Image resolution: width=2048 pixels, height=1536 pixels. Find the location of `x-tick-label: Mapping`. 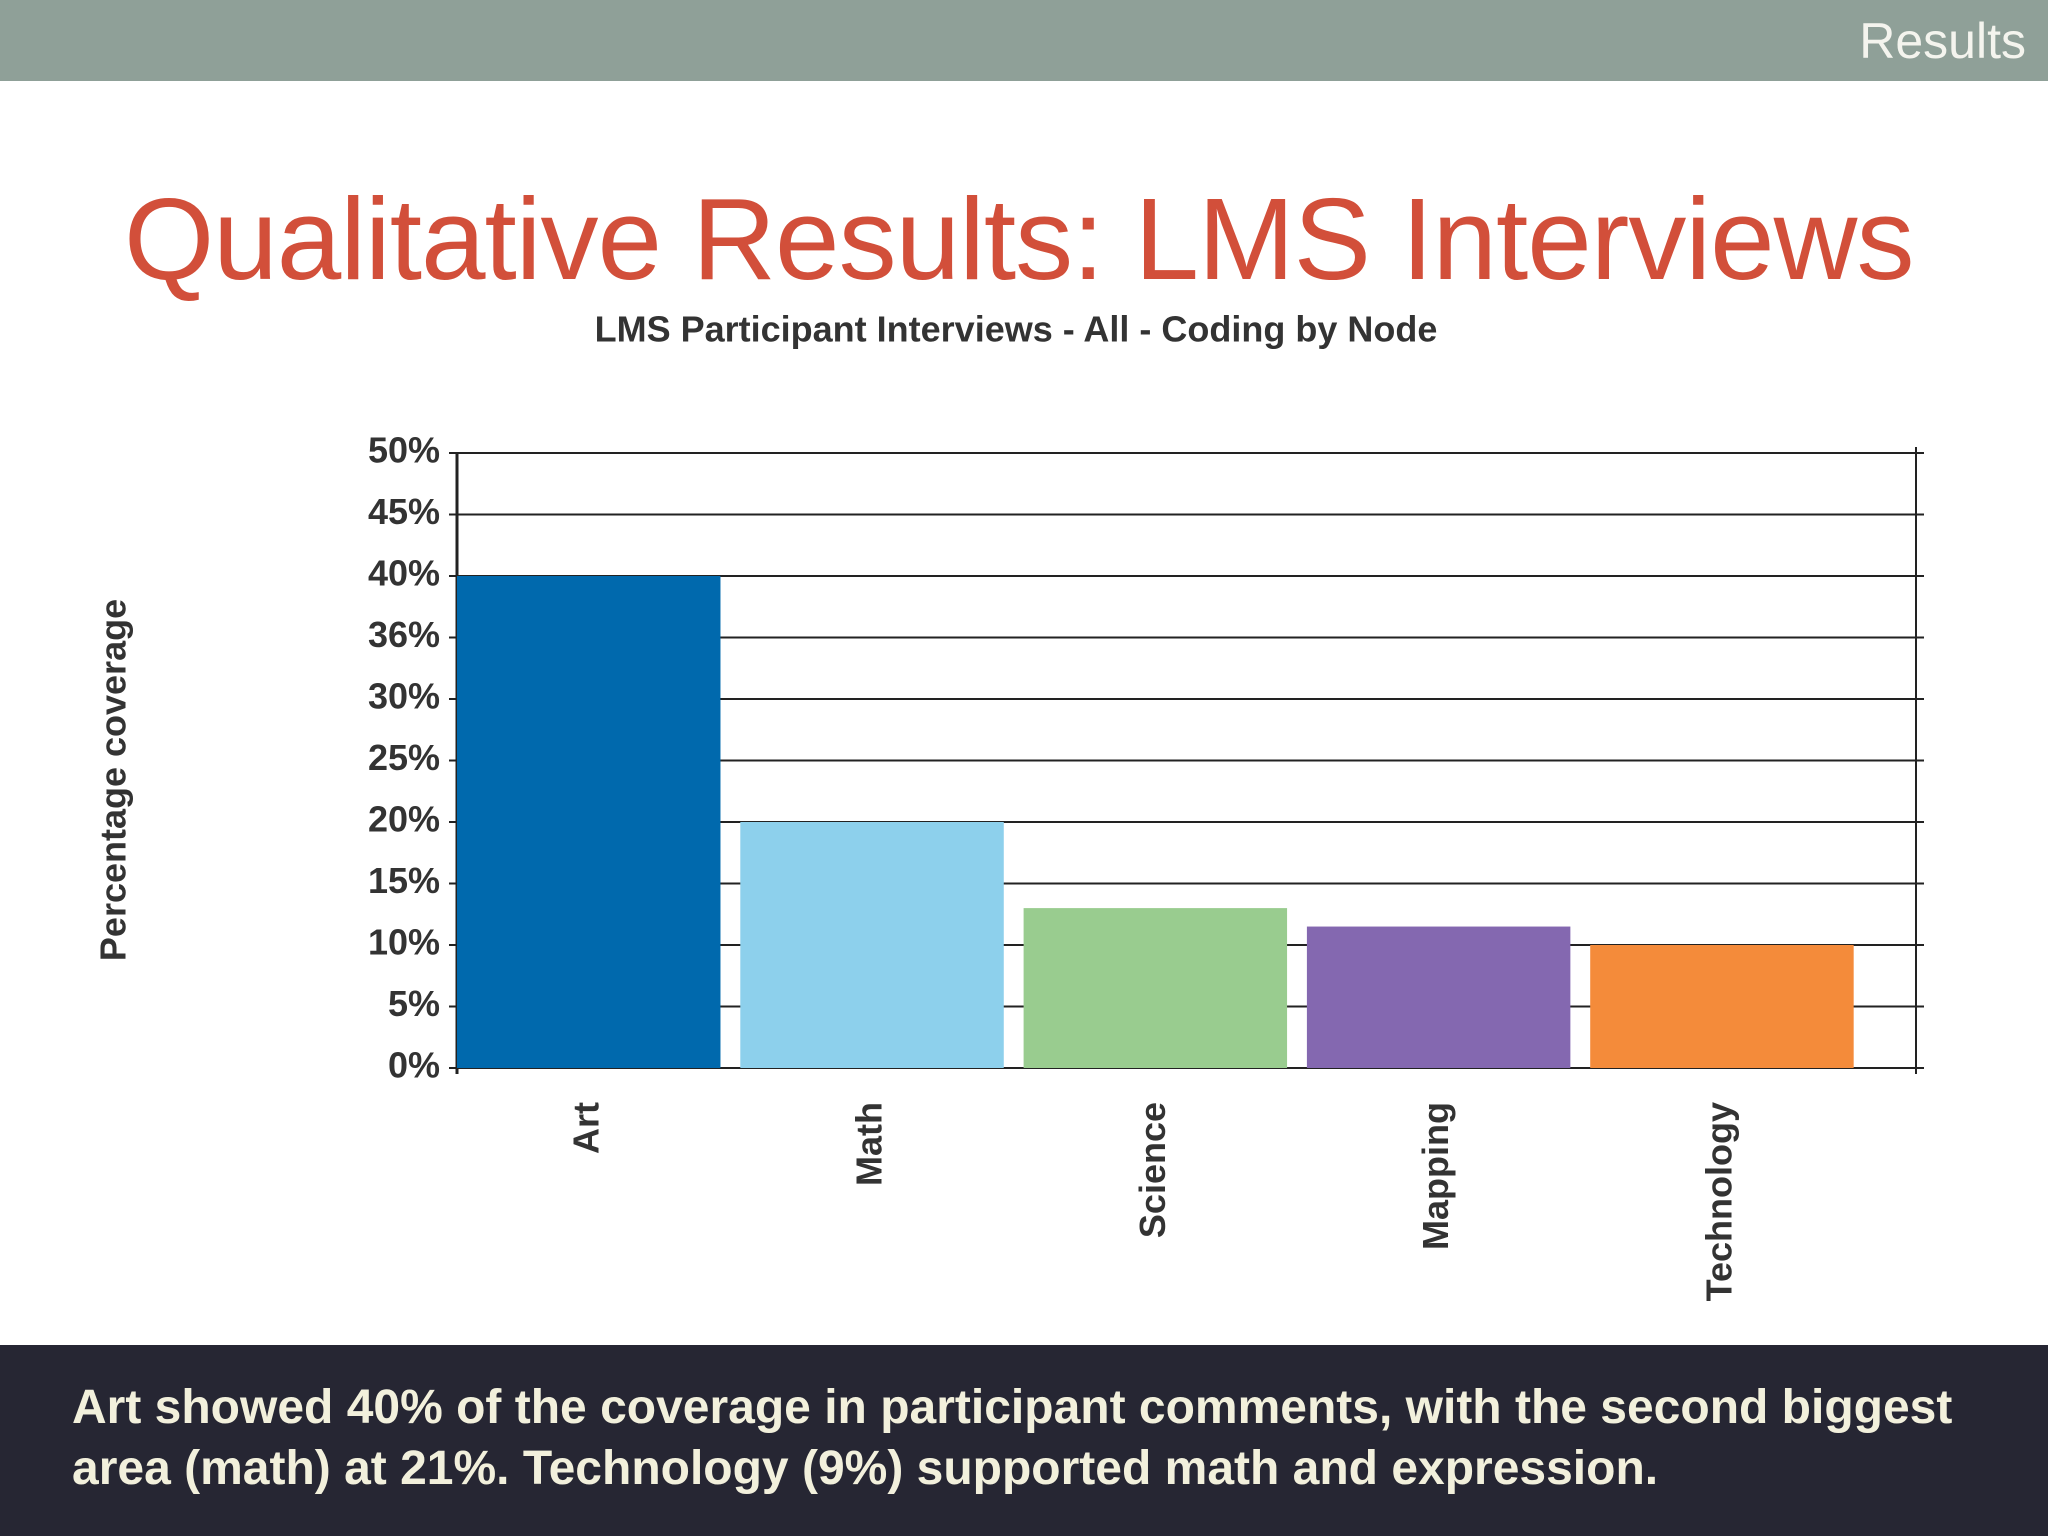

x-tick-label: Mapping is located at coordinates (1435, 1176).